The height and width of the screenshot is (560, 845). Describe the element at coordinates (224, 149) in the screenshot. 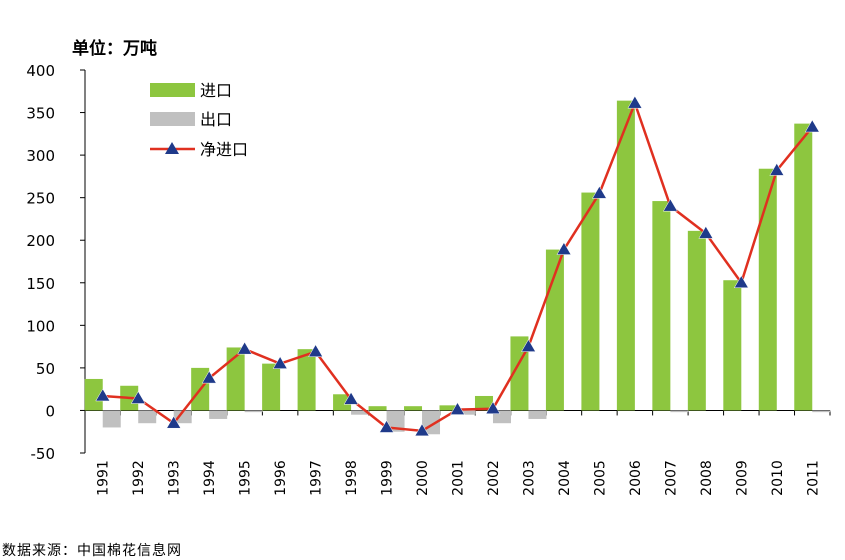

I see `legend-label: 净进口` at that location.